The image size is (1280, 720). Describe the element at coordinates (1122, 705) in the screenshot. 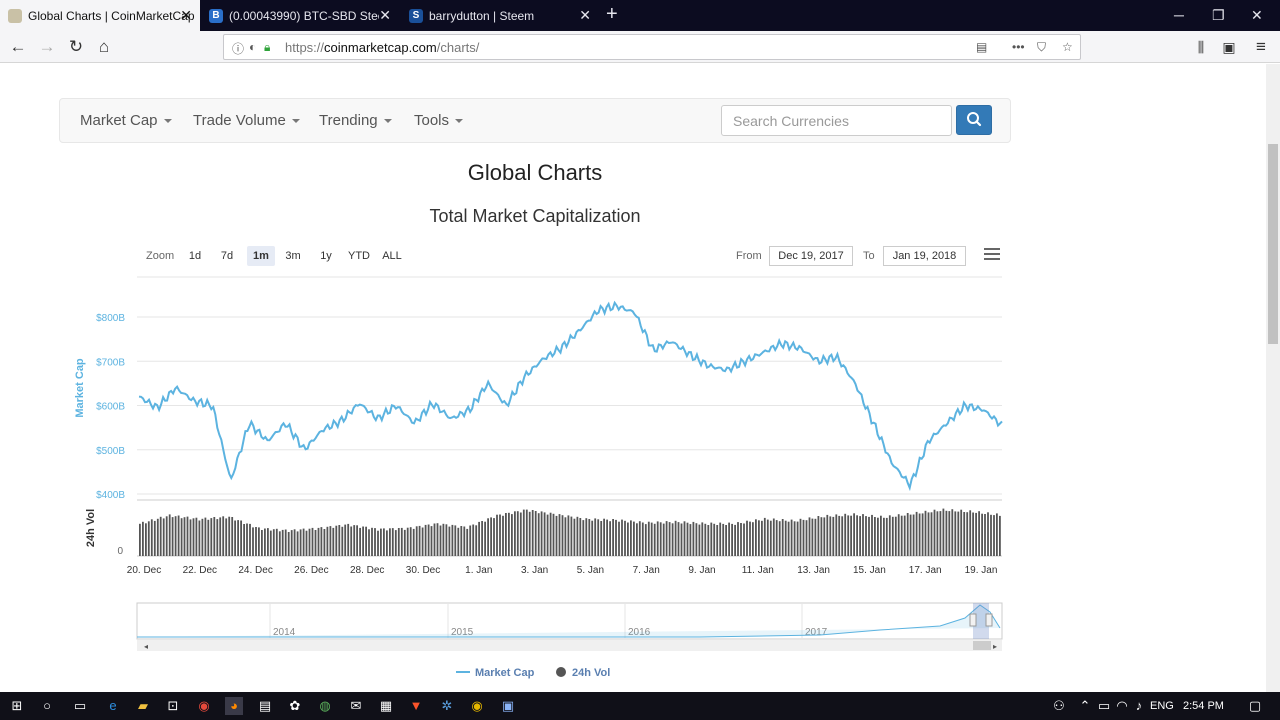

I see `network-icon: ◠` at that location.